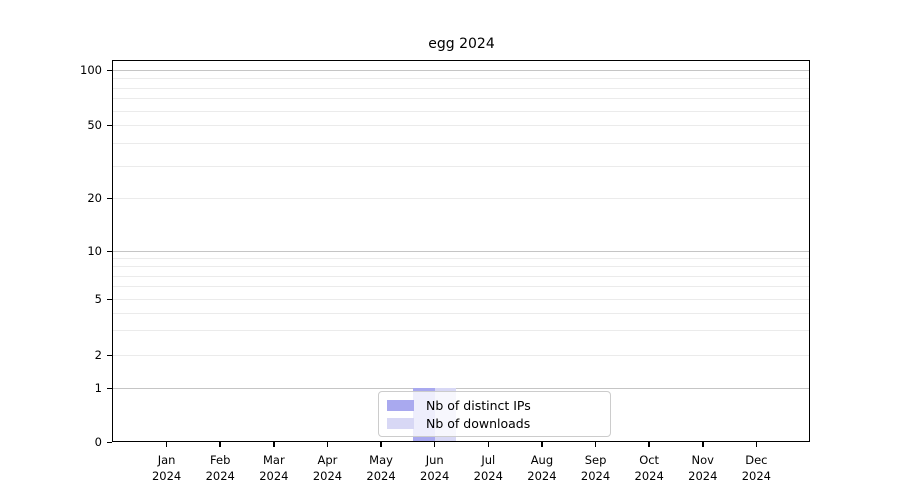 Image resolution: width=900 pixels, height=500 pixels. Describe the element at coordinates (542, 468) in the screenshot. I see `x-axis-tick-label: Aug 2024` at that location.